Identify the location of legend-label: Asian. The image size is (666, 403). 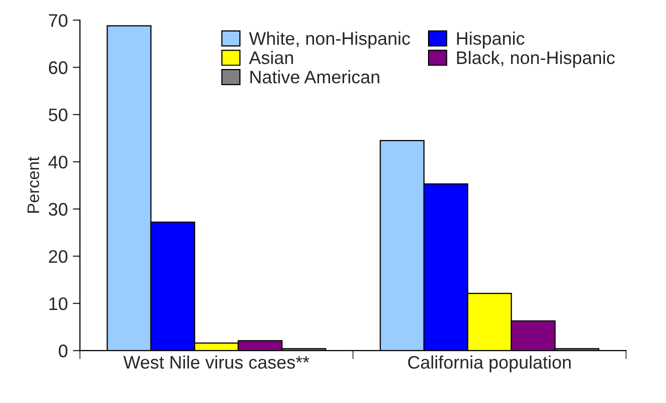
(270, 57).